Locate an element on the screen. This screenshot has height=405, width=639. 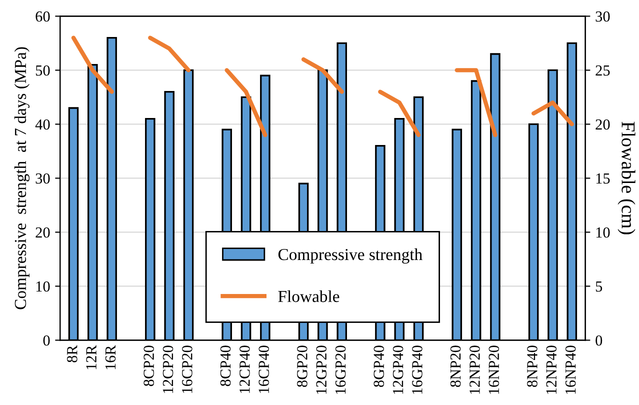
x-tick-label: 8GP40 is located at coordinates (379, 366).